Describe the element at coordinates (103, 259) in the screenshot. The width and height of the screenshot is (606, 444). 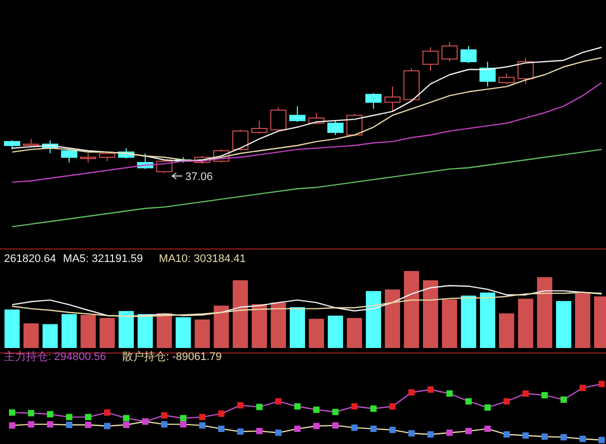
I see `text: MA5: 321191.59` at that location.